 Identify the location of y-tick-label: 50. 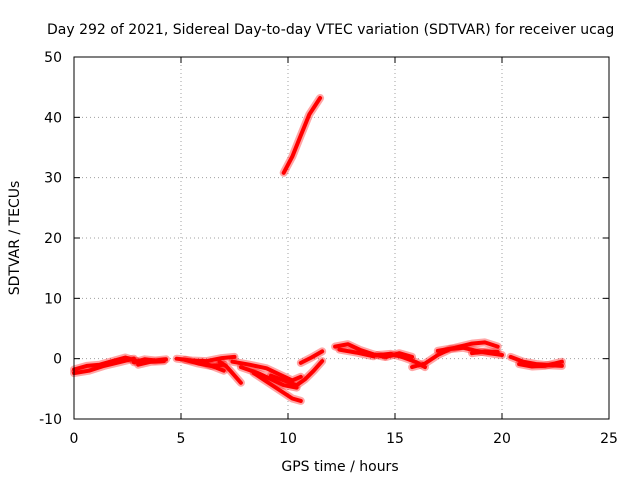
(53, 58).